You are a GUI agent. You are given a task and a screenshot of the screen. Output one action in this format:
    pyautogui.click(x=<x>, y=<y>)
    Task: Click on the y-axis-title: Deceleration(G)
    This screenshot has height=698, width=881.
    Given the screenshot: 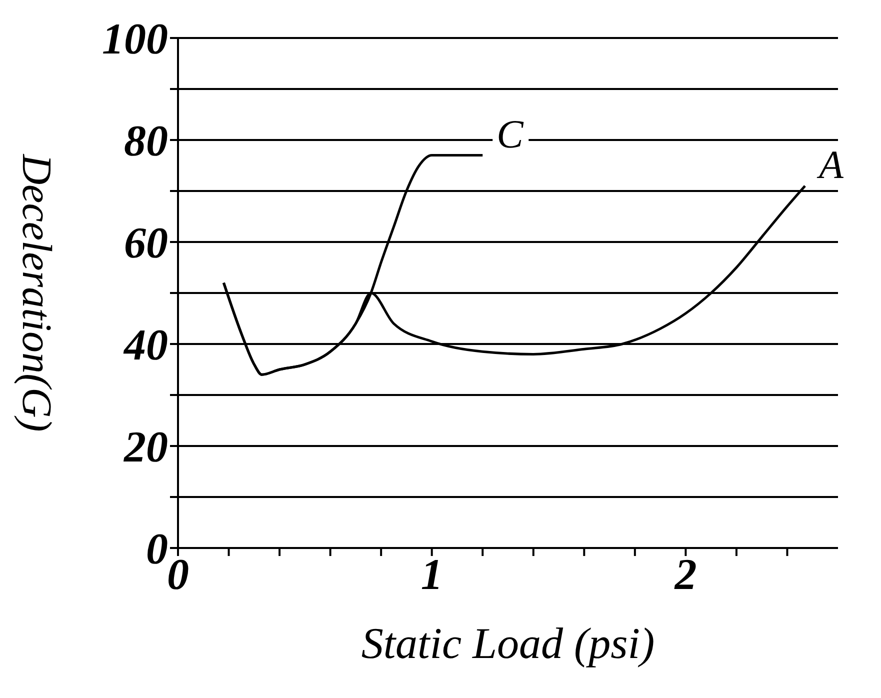 What is the action you would take?
    pyautogui.click(x=36, y=292)
    